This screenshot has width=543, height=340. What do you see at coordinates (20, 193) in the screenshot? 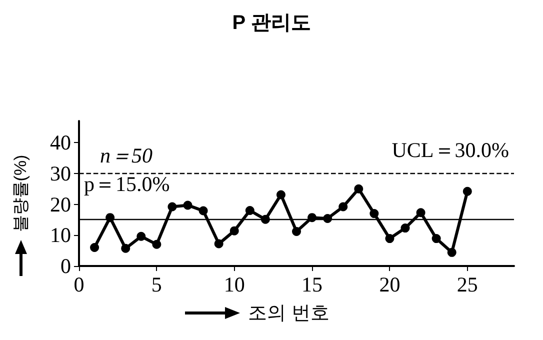
I see `y-axis-title: 불량률(%)` at bounding box center [20, 193].